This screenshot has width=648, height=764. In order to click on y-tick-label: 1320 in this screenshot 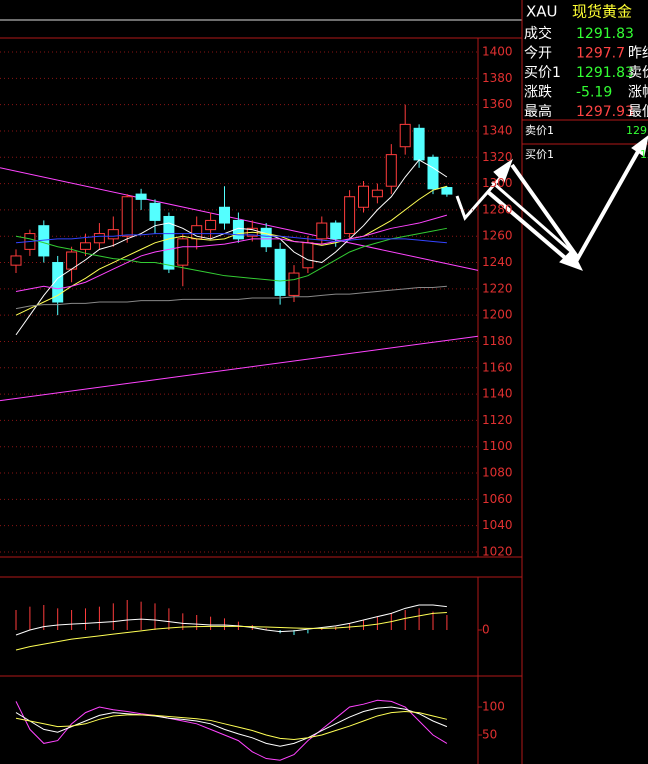, I will do `click(497, 157)`.